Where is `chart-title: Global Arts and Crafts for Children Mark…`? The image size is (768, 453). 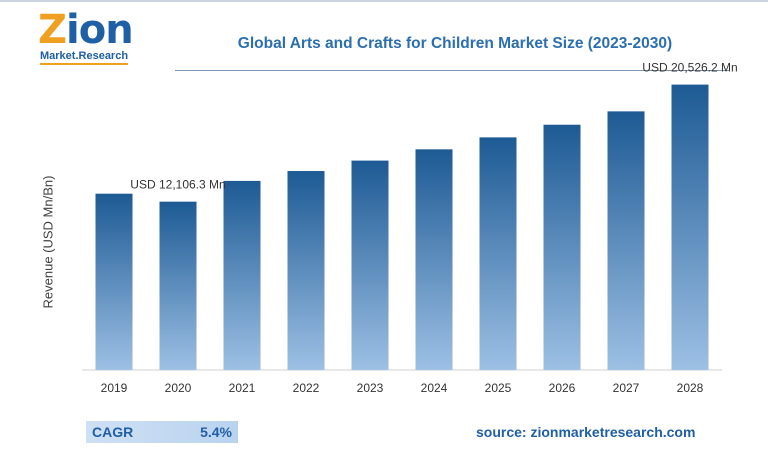
chart-title: Global Arts and Crafts for Children Mark… is located at coordinates (455, 43).